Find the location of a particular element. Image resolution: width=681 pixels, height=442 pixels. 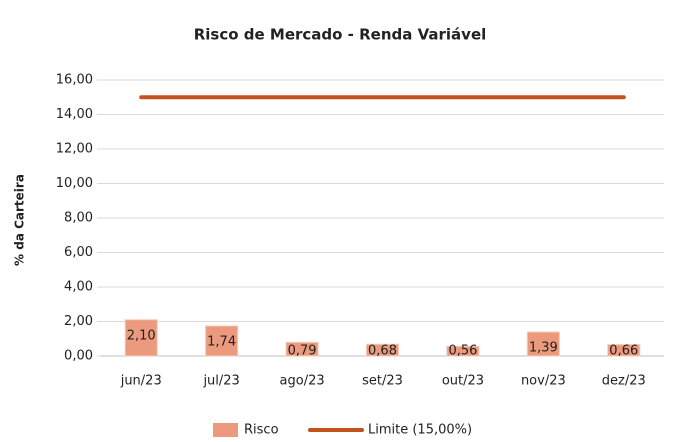

data-label: 0,56 is located at coordinates (462, 351).